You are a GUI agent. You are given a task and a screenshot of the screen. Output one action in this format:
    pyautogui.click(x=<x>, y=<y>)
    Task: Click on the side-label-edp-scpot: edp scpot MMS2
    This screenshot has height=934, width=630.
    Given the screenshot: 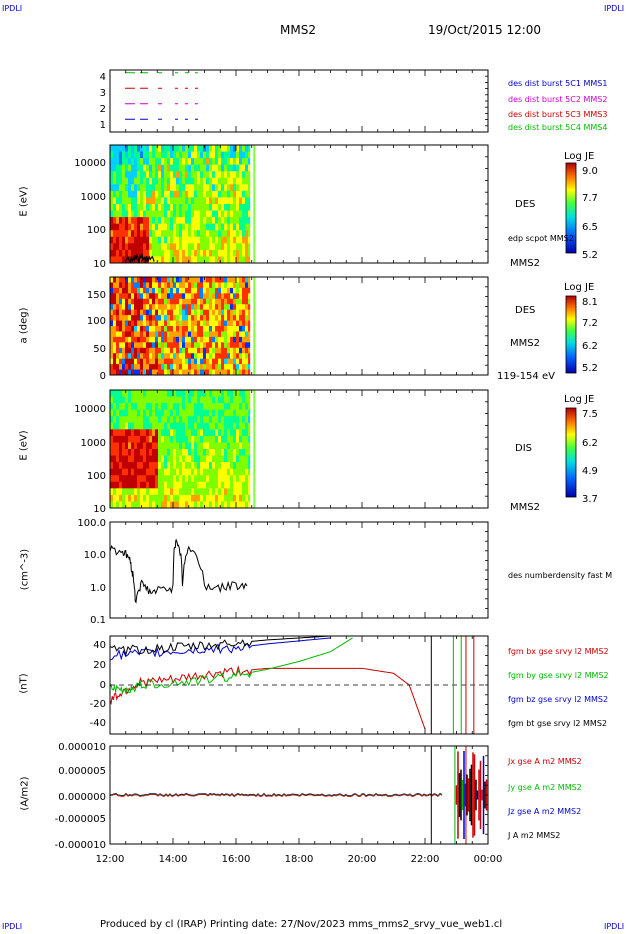 What is the action you would take?
    pyautogui.click(x=541, y=238)
    